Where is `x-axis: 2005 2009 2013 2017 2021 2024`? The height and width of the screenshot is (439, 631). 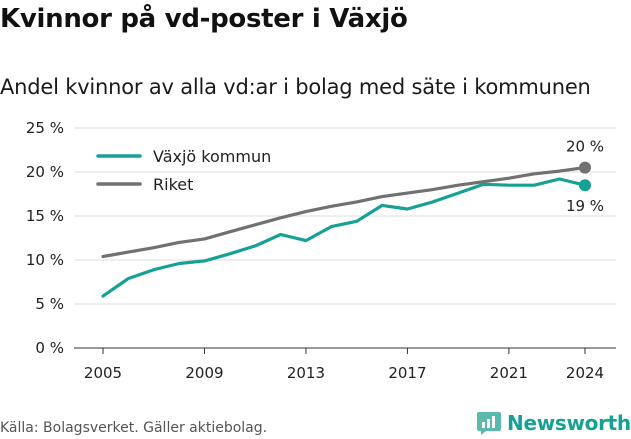 x-axis: 2005 2009 2013 2017 2021 2024 is located at coordinates (344, 365).